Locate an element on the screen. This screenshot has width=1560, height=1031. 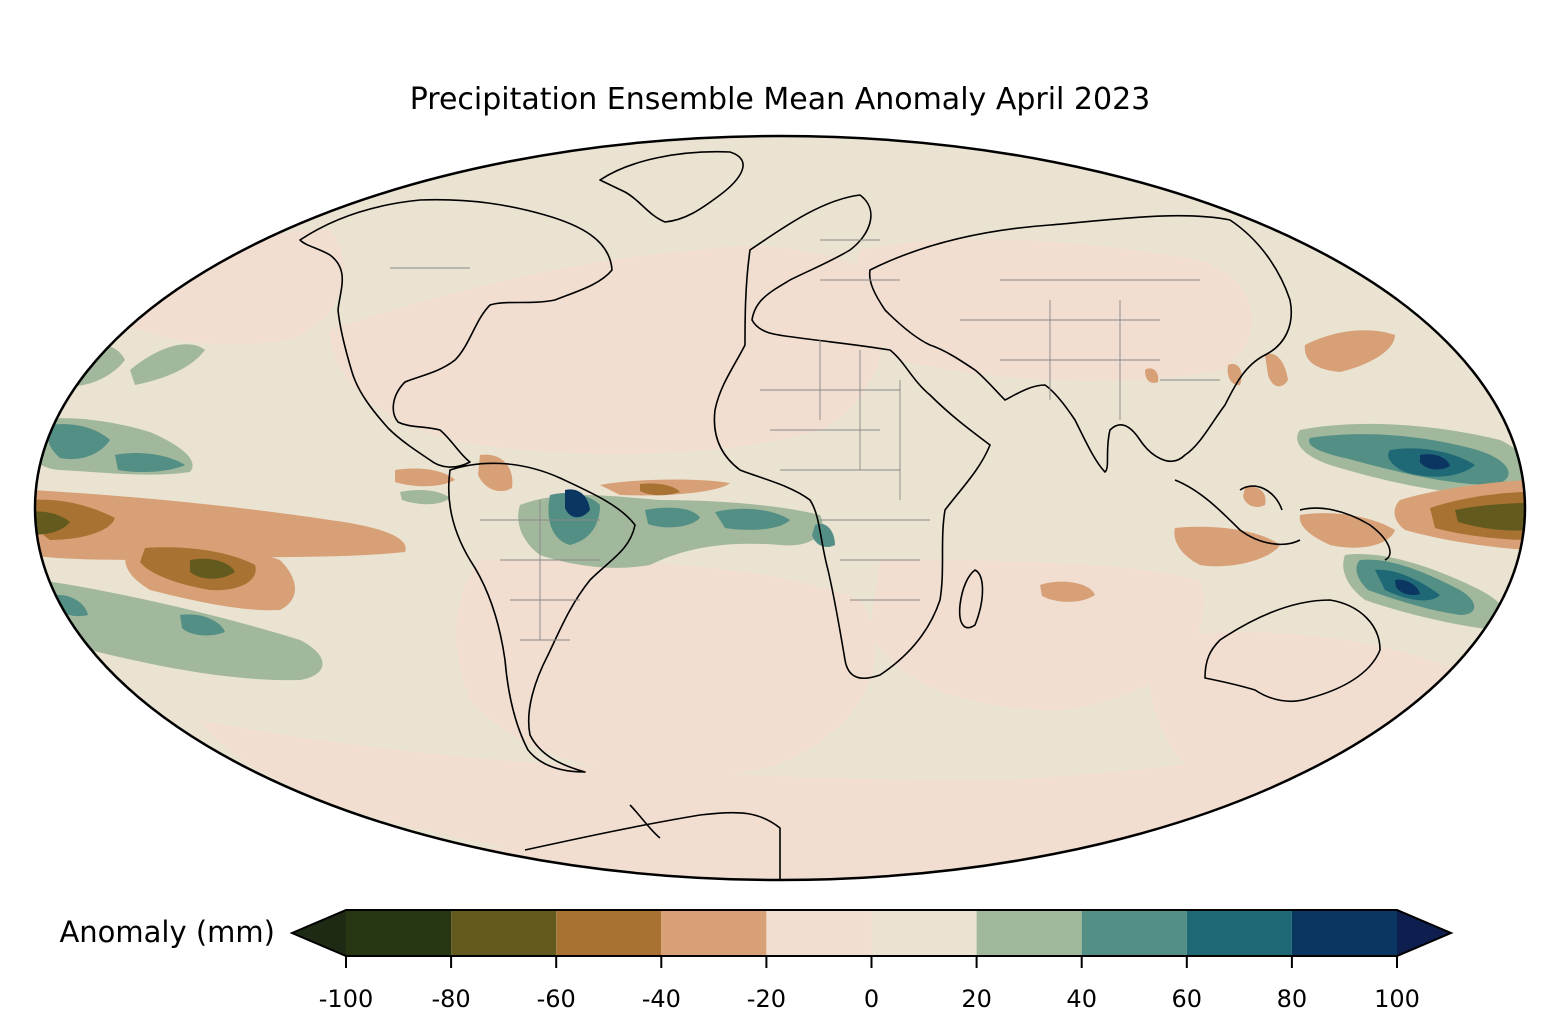
colorbar-tick-label: 0 is located at coordinates (871, 999).